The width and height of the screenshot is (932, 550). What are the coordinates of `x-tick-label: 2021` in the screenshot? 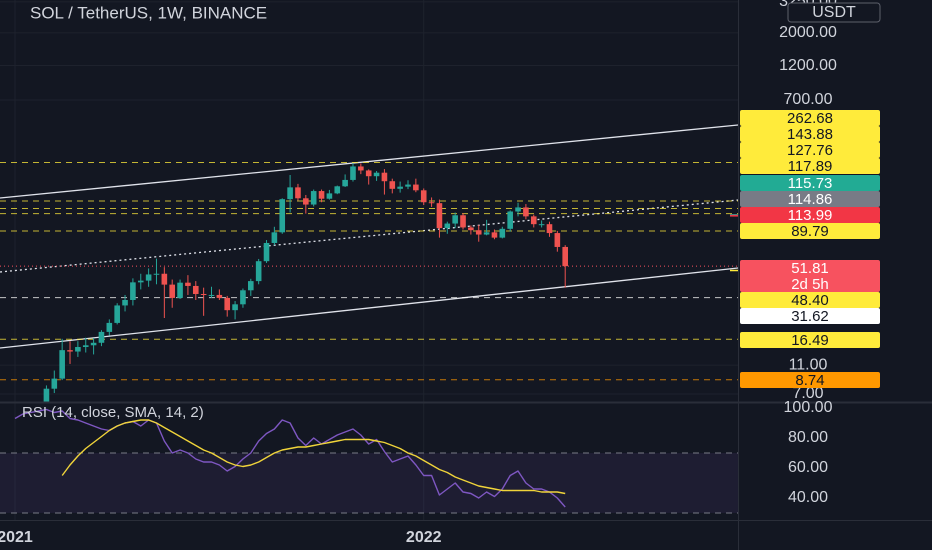 It's located at (16, 537).